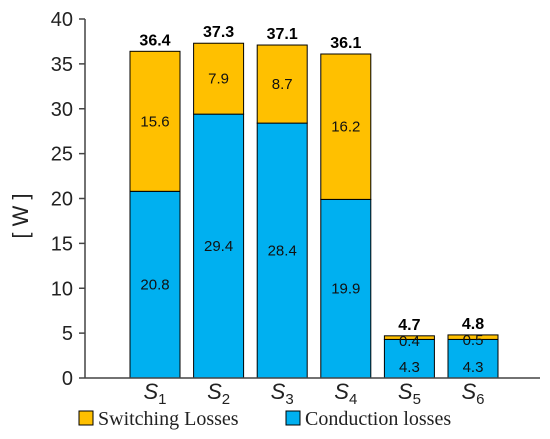 Image resolution: width=550 pixels, height=439 pixels. What do you see at coordinates (62, 244) in the screenshot?
I see `y-tick-label: 15` at bounding box center [62, 244].